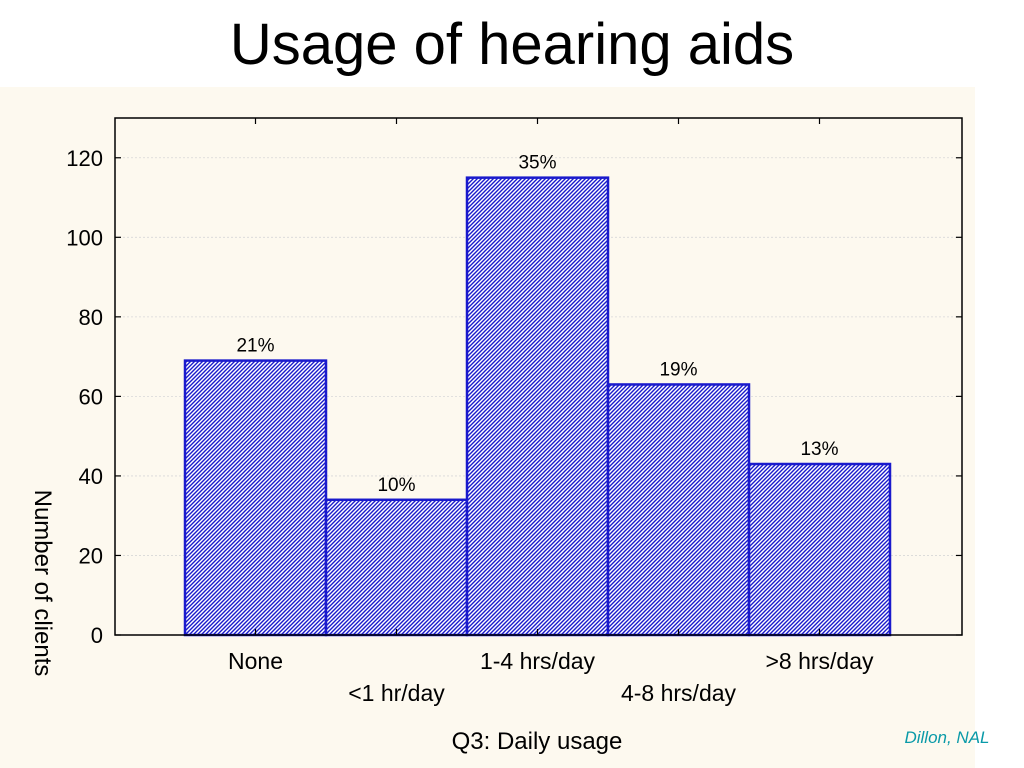  I want to click on y-tick-label-100: 100, so click(84, 237).